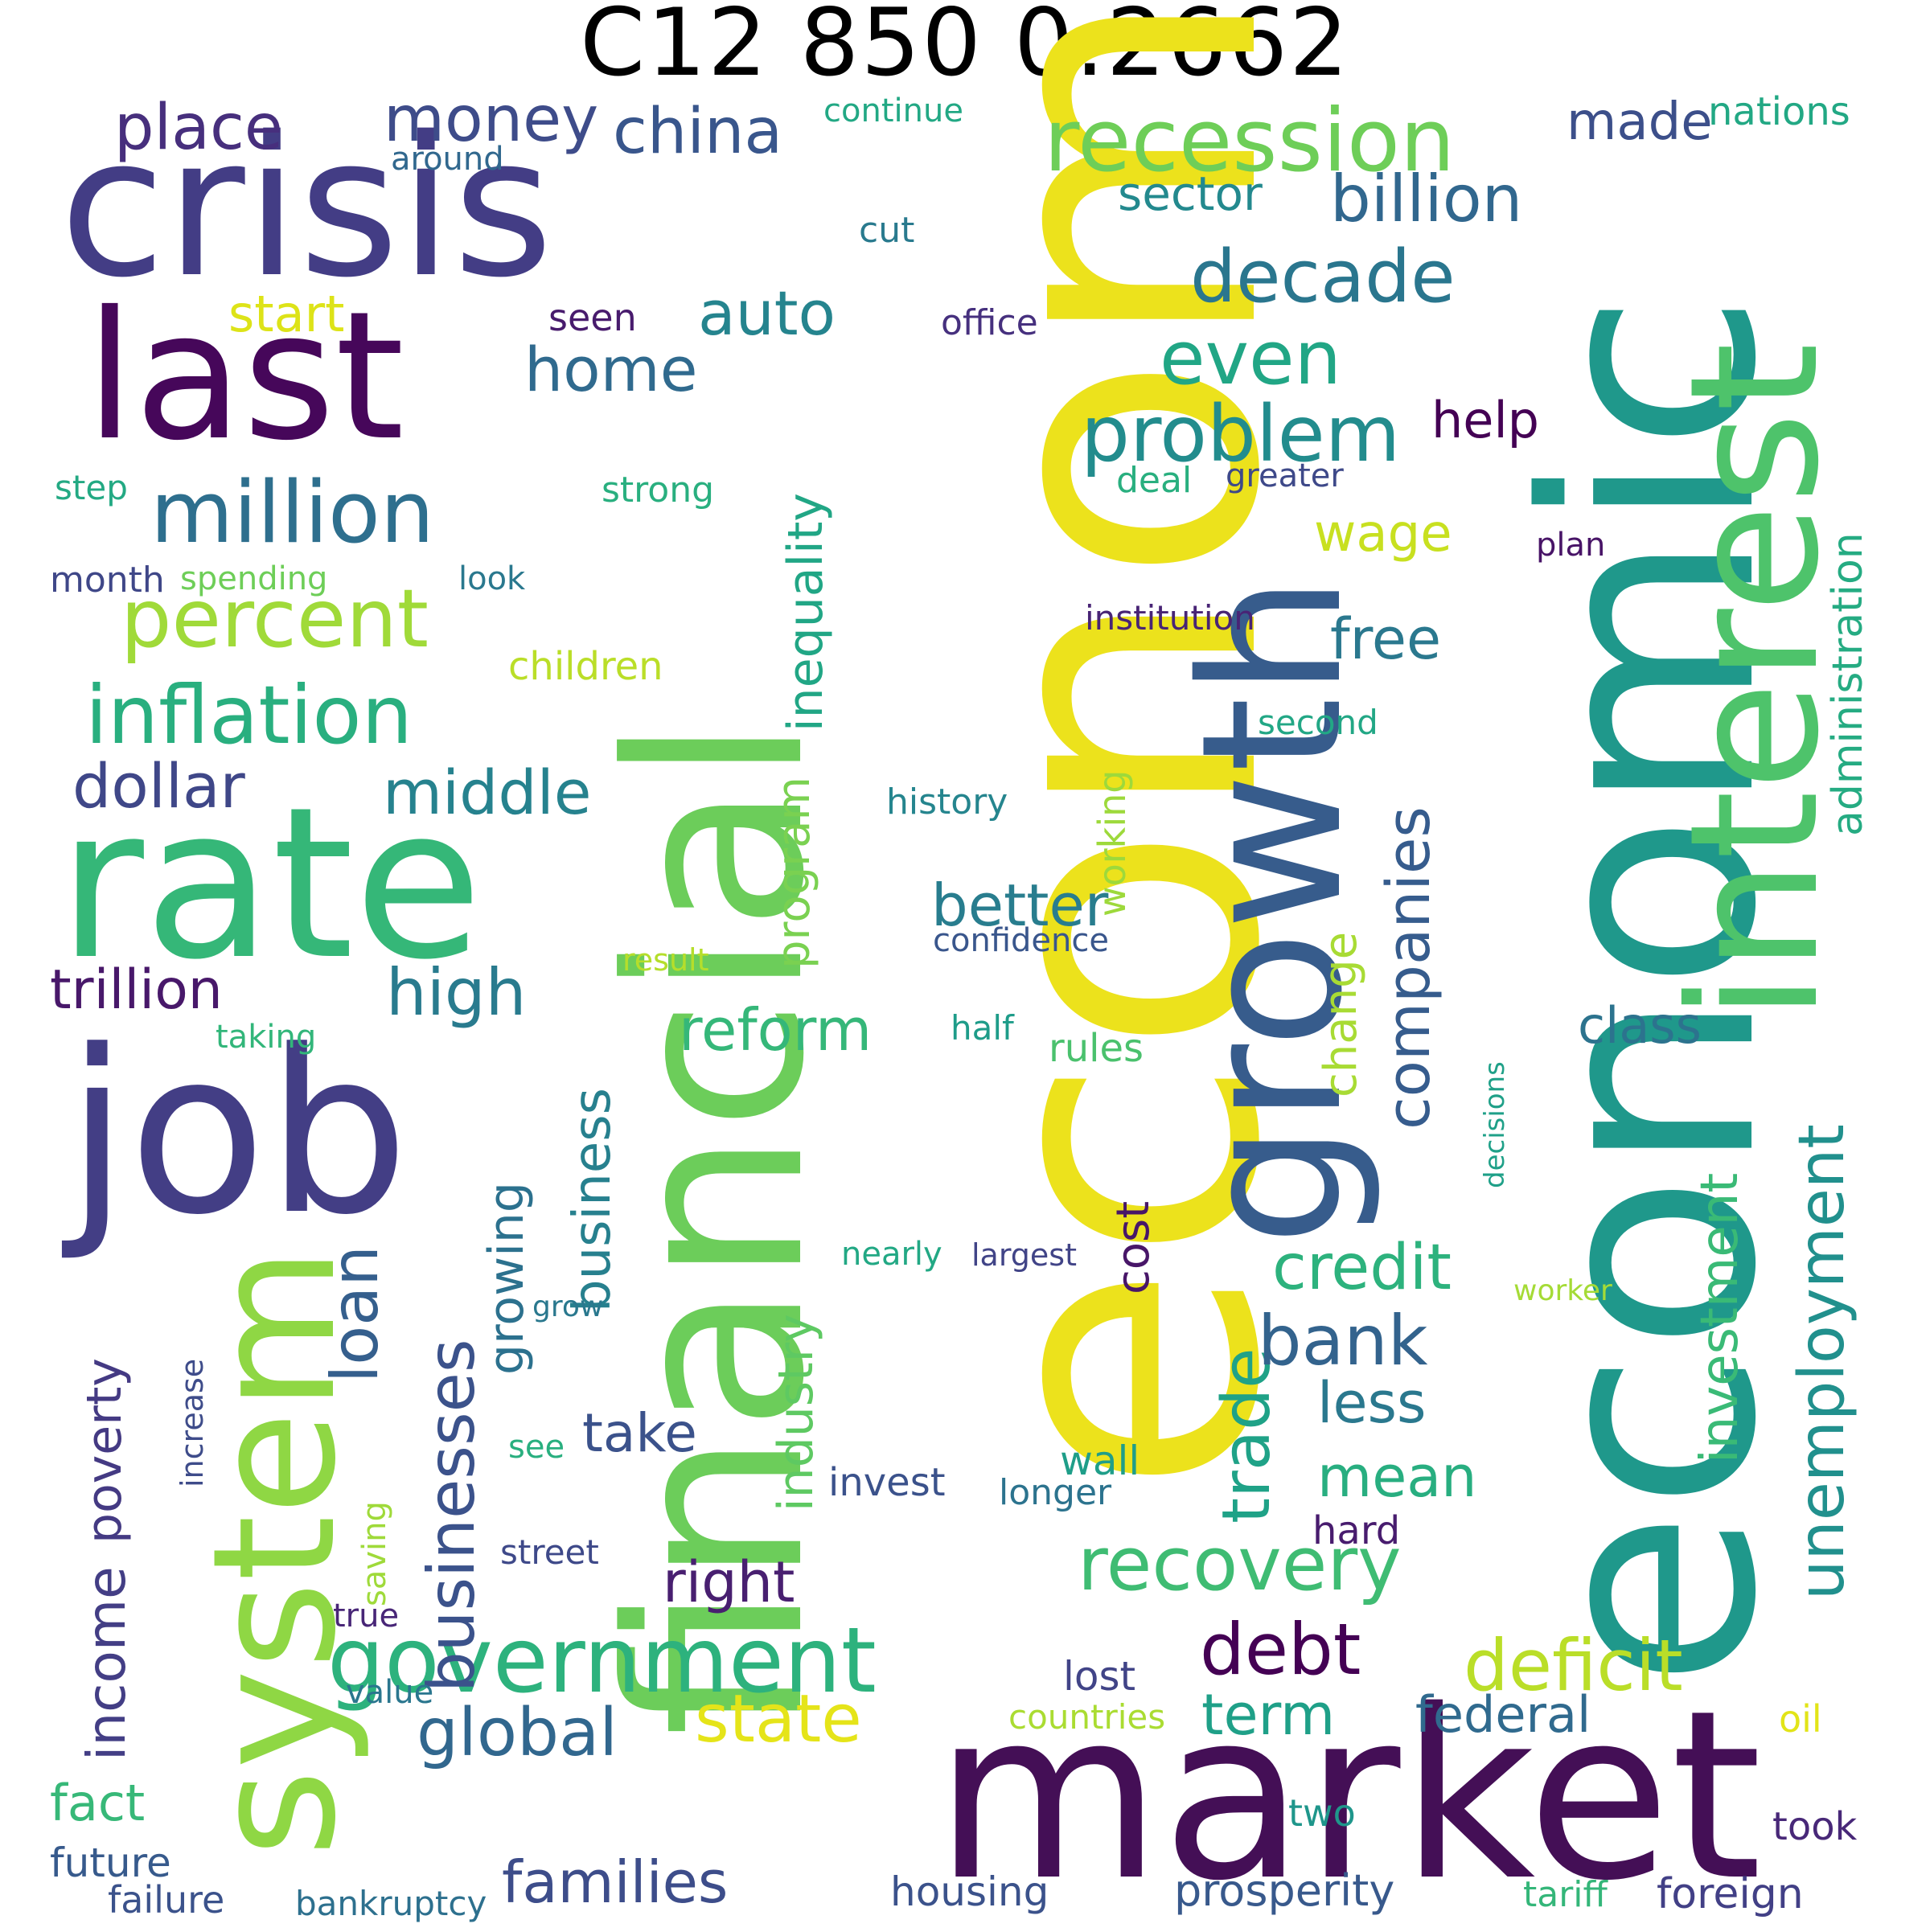 This screenshot has height=1932, width=1930. What do you see at coordinates (1272, 910) in the screenshot?
I see `word-growth: growth` at bounding box center [1272, 910].